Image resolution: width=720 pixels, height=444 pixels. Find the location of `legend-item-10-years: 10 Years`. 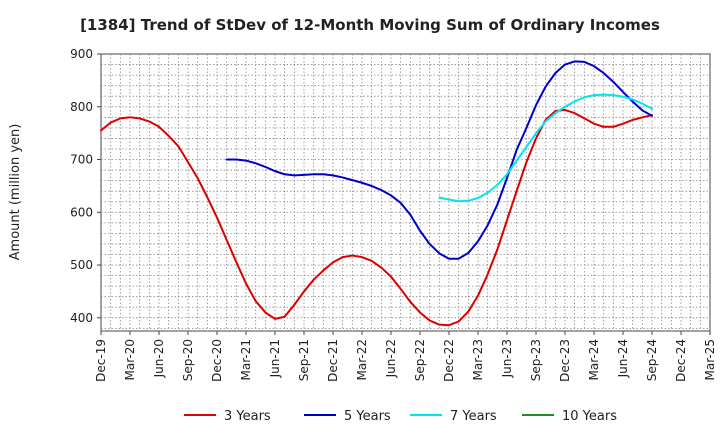

legend-item-10-years: 10 Years is located at coordinates (569, 416).